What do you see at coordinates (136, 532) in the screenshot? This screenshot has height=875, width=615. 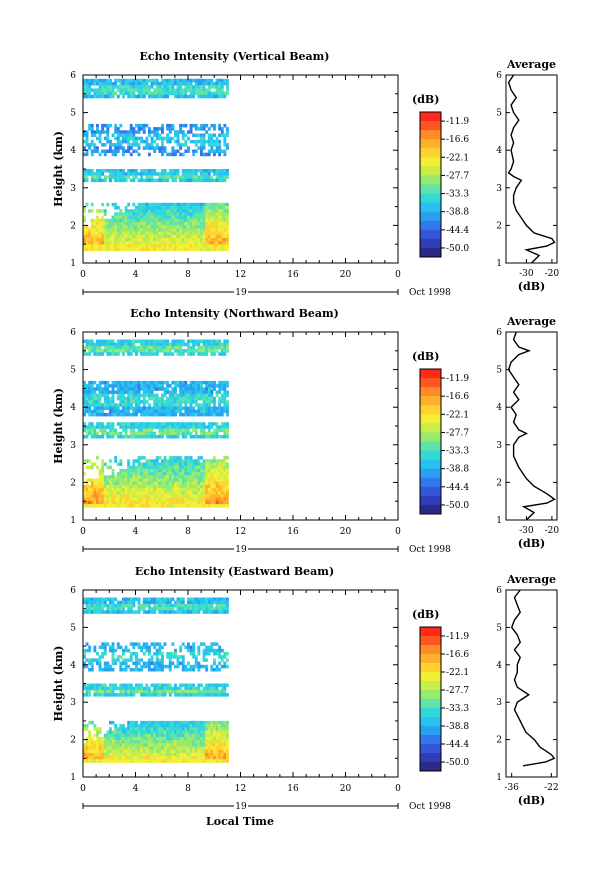 I see `x-tick-label: 4` at bounding box center [136, 532].